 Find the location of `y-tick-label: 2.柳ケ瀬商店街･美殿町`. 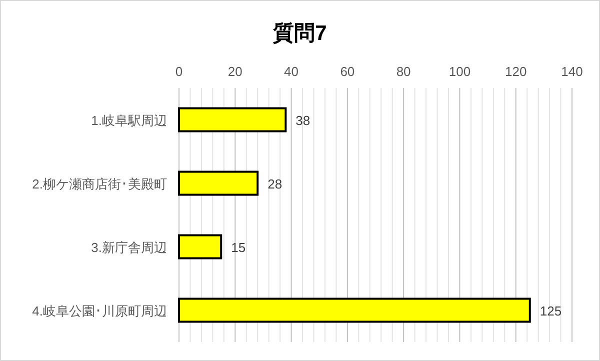

y-tick-label: 2.柳ケ瀬商店街･美殿町 is located at coordinates (99, 184).